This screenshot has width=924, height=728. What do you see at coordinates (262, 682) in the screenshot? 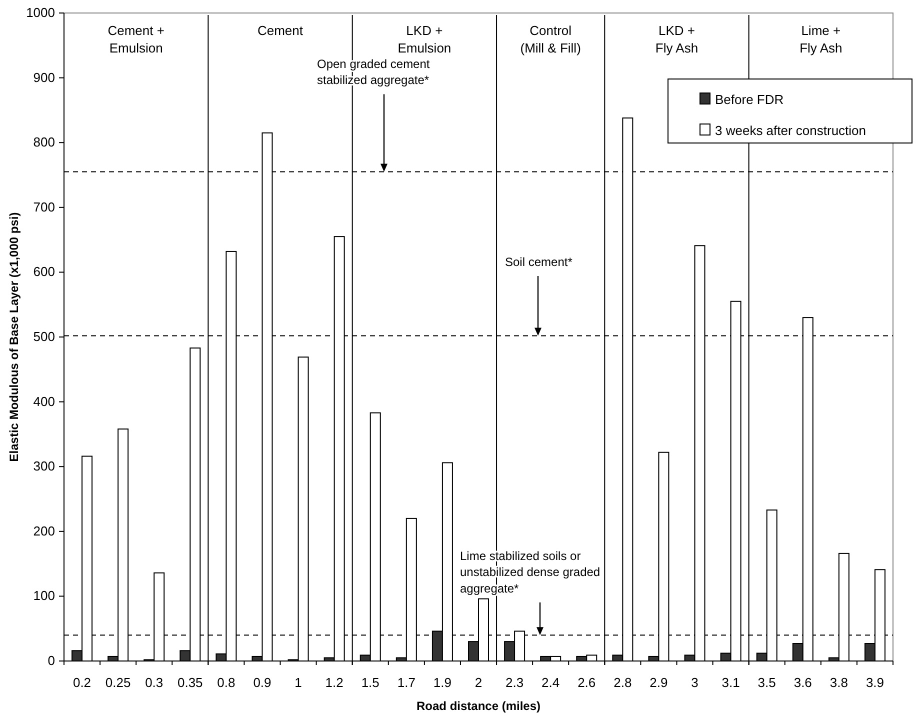
I see `x-tick-label: 0.9` at bounding box center [262, 682].